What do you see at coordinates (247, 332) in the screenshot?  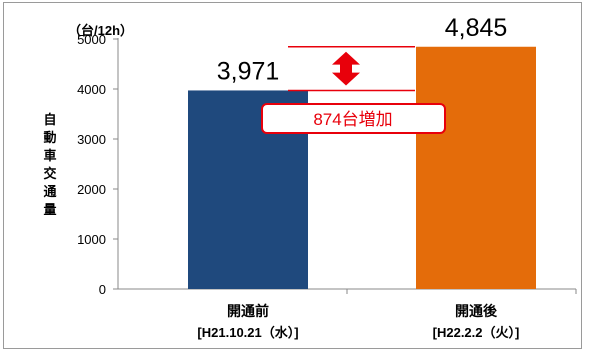 I see `x-category-date: [H21.10.21（水）]` at bounding box center [247, 332].